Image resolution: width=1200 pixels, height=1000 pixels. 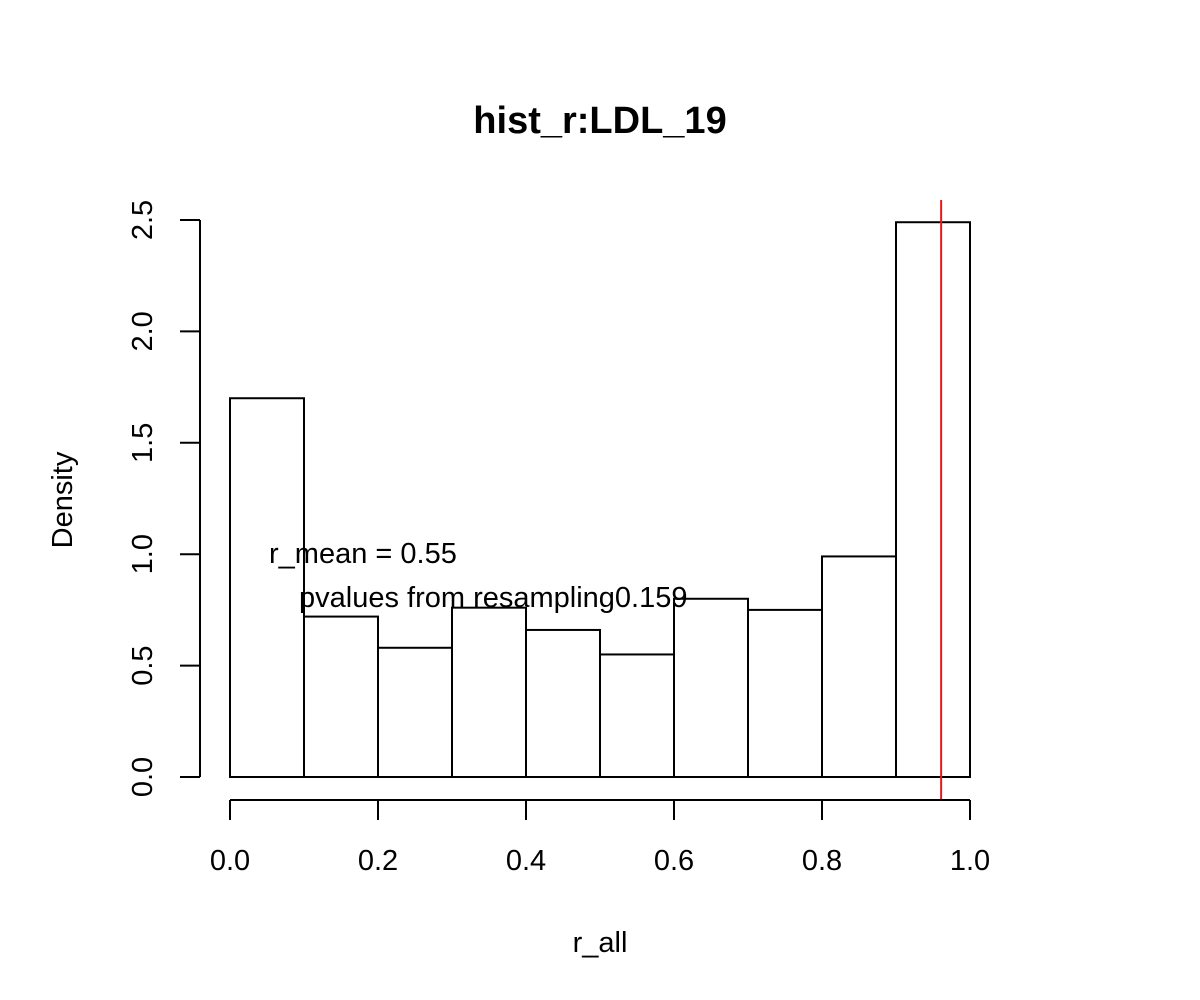 I want to click on y-tick-label: 2.0, so click(x=143, y=331).